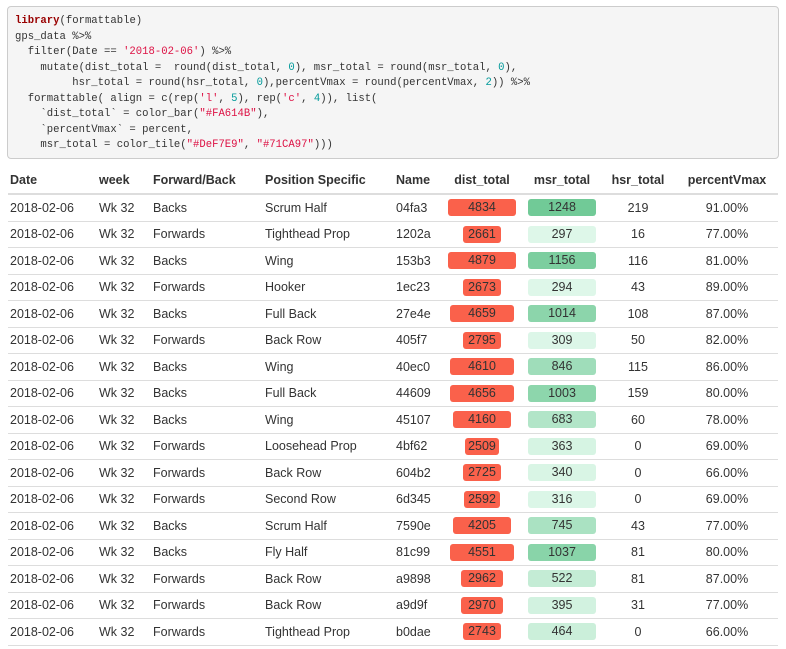 This screenshot has height=649, width=786. What do you see at coordinates (482, 340) in the screenshot?
I see `dist-bar: 2795` at bounding box center [482, 340].